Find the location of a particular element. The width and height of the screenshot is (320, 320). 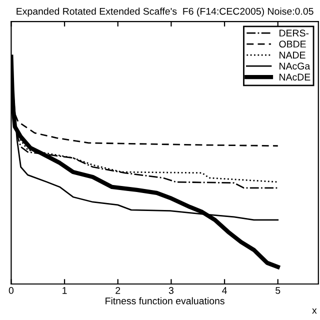

x-tick-label: 2 is located at coordinates (118, 290).